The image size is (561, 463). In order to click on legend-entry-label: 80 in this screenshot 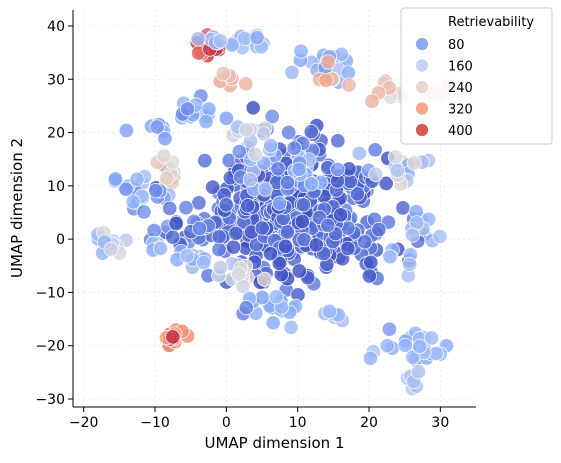, I will do `click(456, 45)`.